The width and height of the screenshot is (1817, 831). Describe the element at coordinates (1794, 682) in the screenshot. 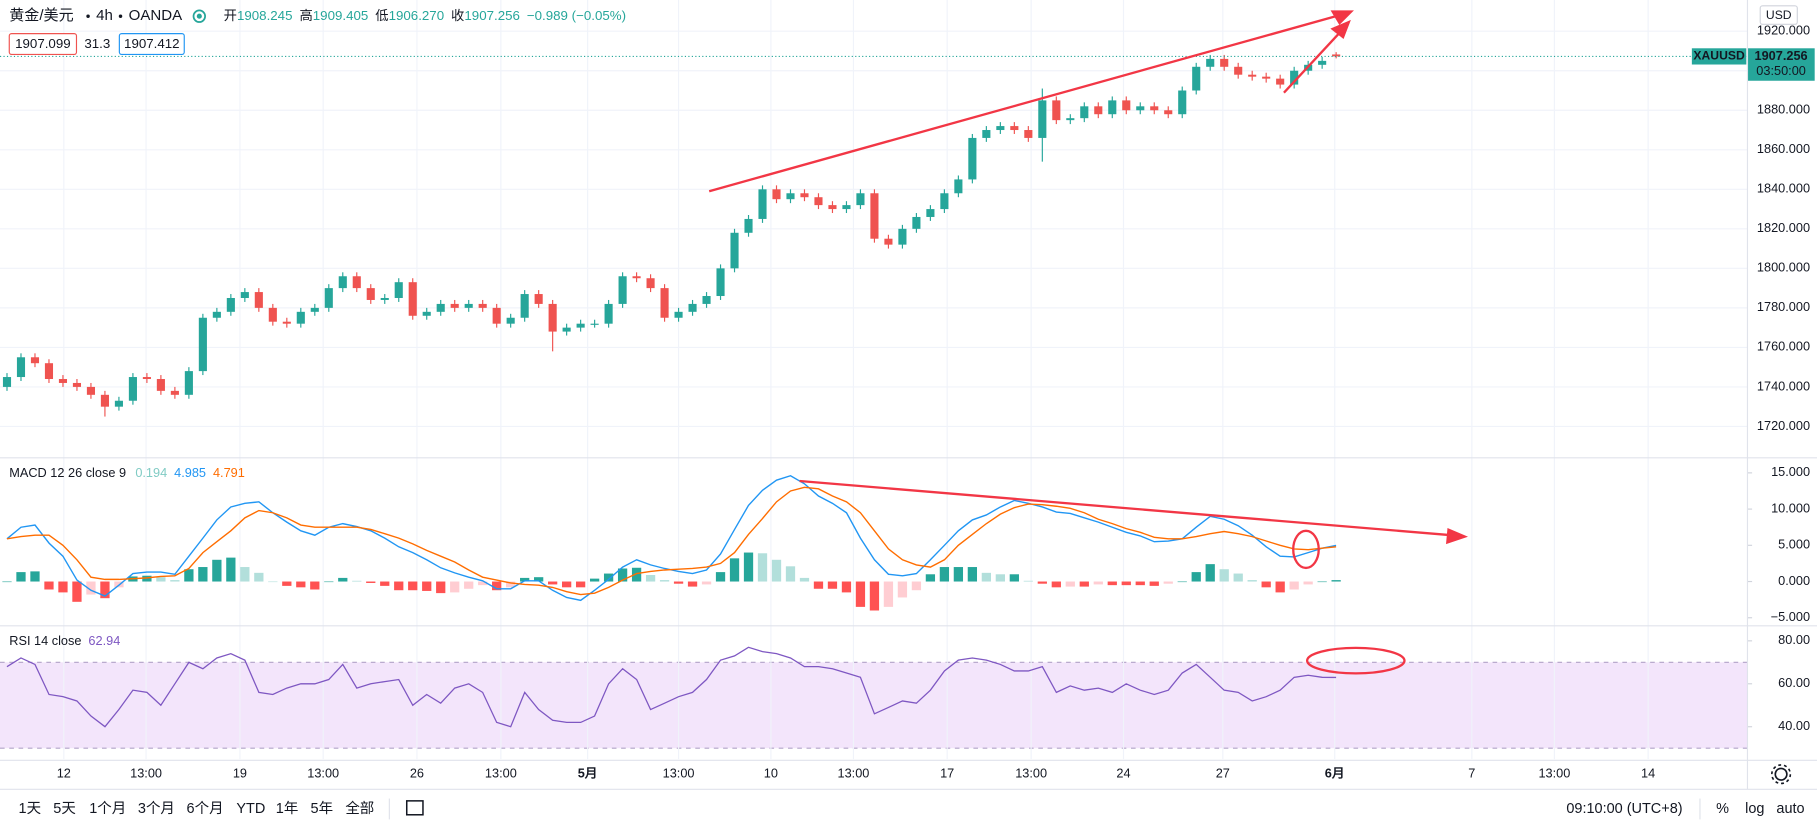

I see `y-tick-label: 60.00` at that location.